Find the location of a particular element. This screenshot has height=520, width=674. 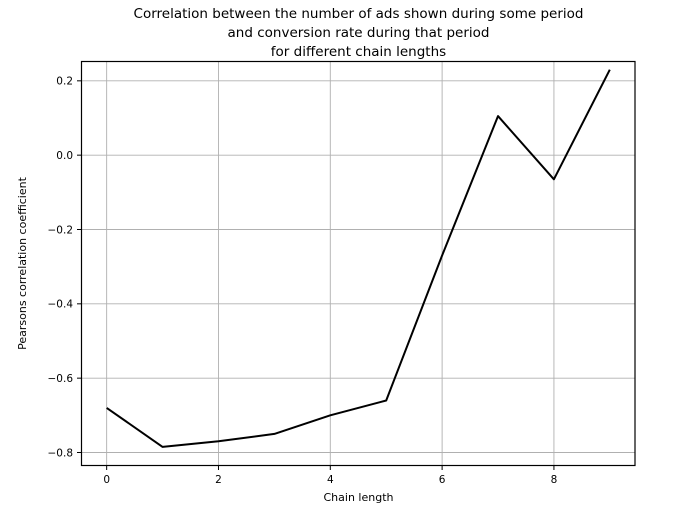

y-axis-label: Pearsons correlation coefficient is located at coordinates (22, 262).